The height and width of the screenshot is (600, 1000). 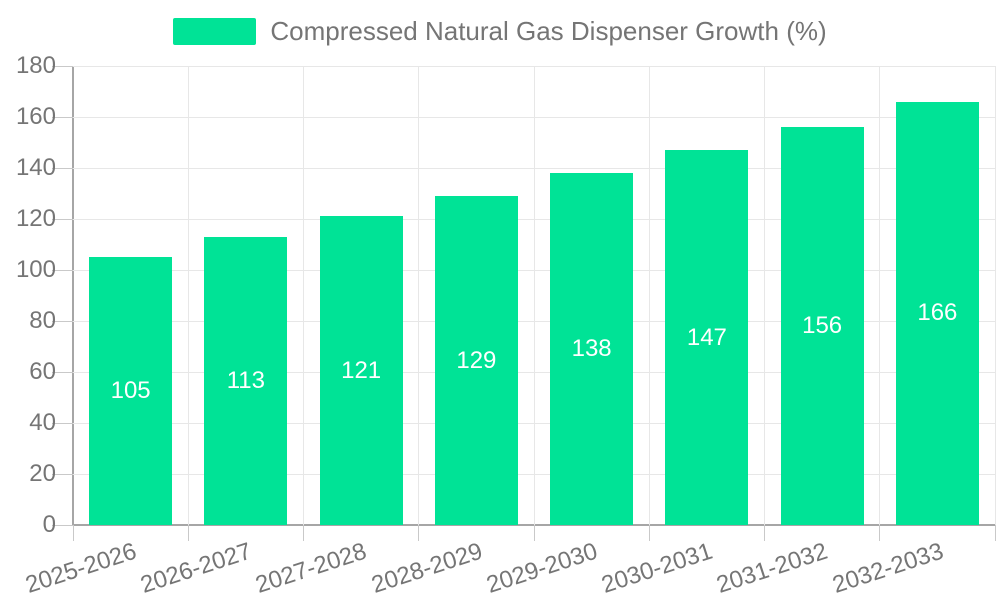 I want to click on x-axis-label: 2025-2026, so click(x=81, y=568).